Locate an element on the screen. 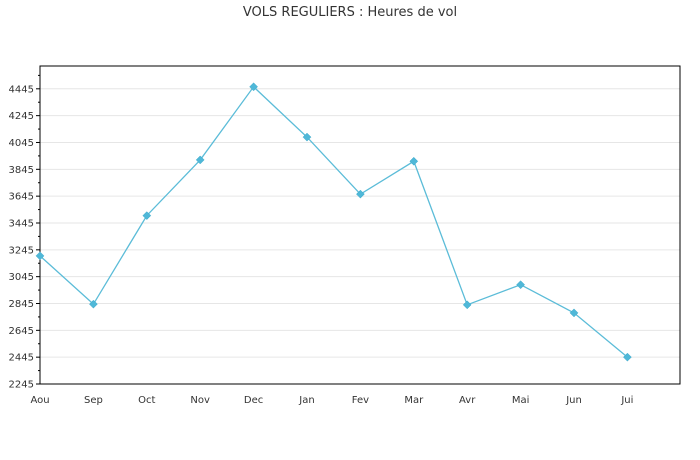  y-tick-label: 3645 is located at coordinates (21, 197).